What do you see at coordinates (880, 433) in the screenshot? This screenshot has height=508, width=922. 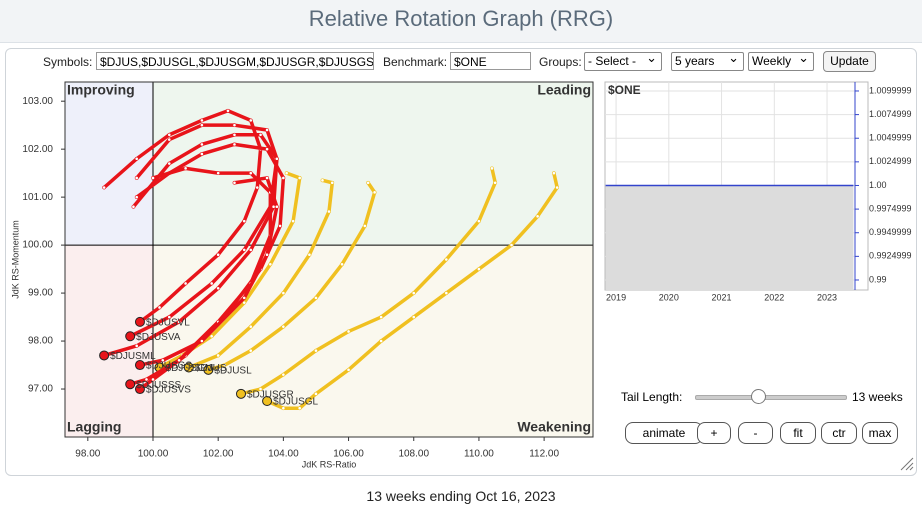 I see `max-button: max` at bounding box center [880, 433].